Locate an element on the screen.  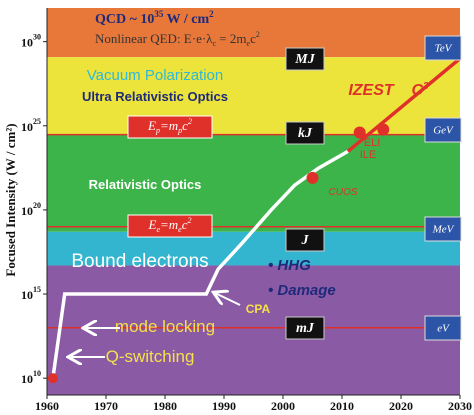
annotation: CPA is located at coordinates (258, 309).